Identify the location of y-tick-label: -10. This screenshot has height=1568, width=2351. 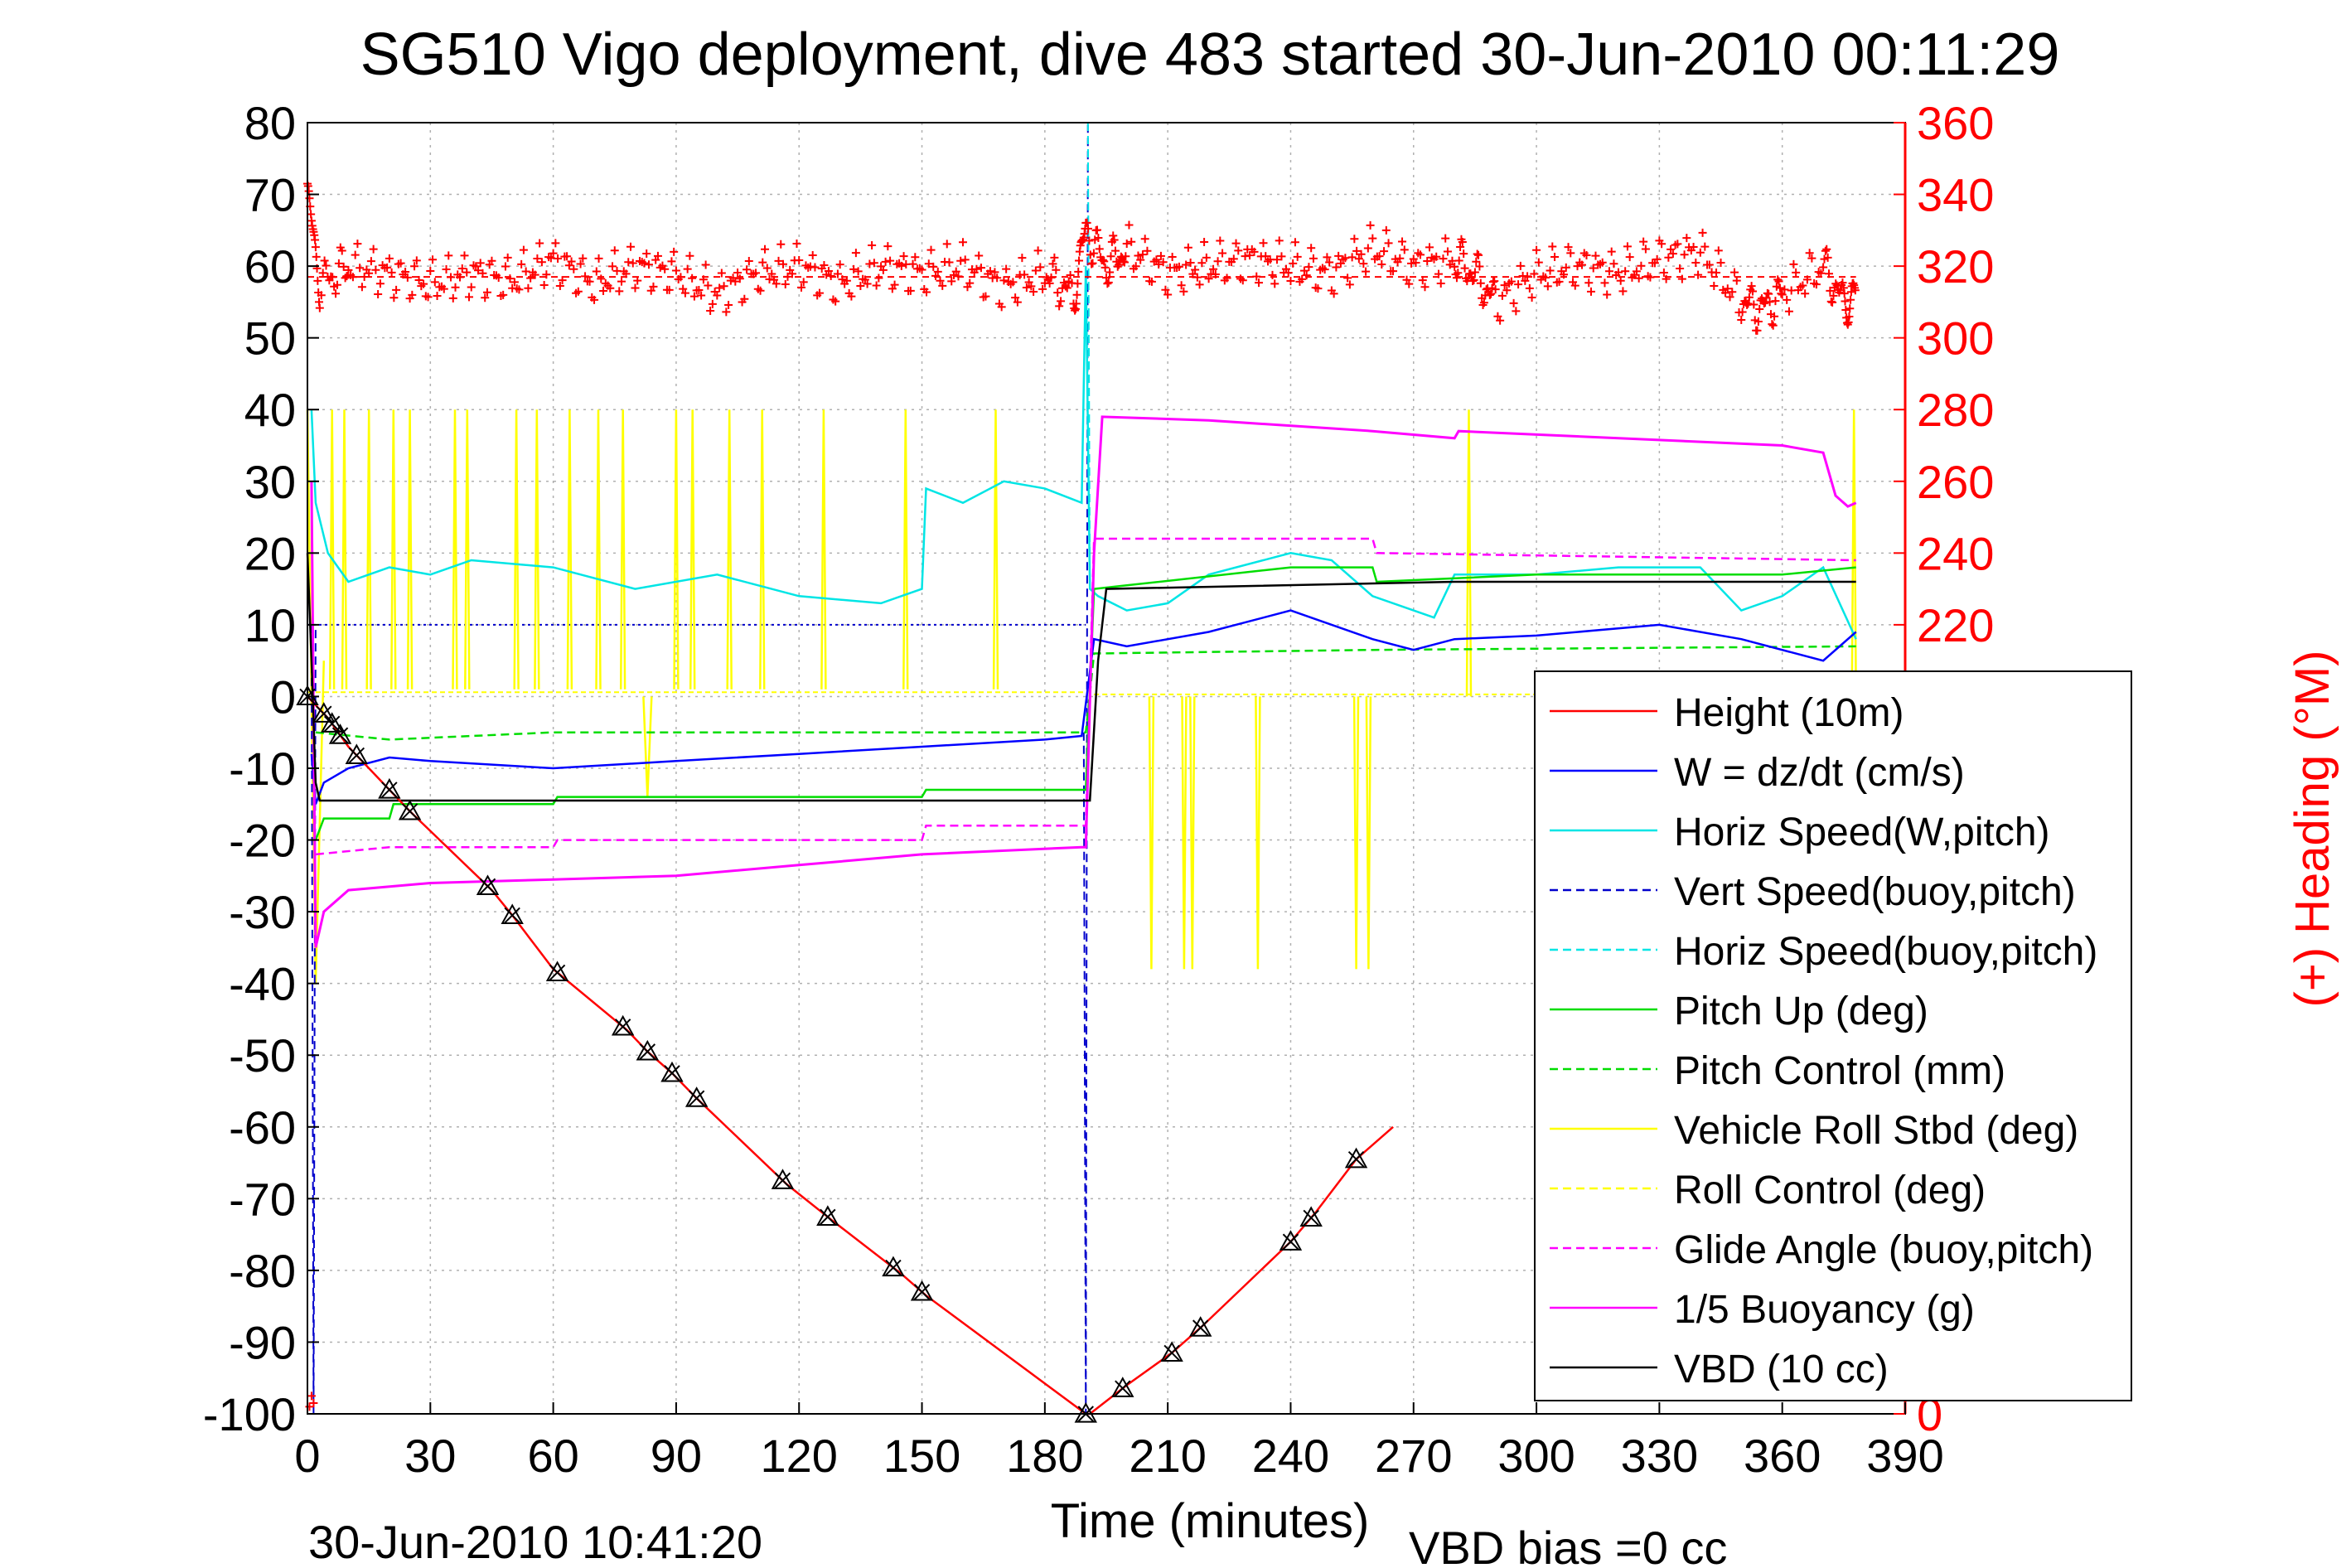
(262, 769).